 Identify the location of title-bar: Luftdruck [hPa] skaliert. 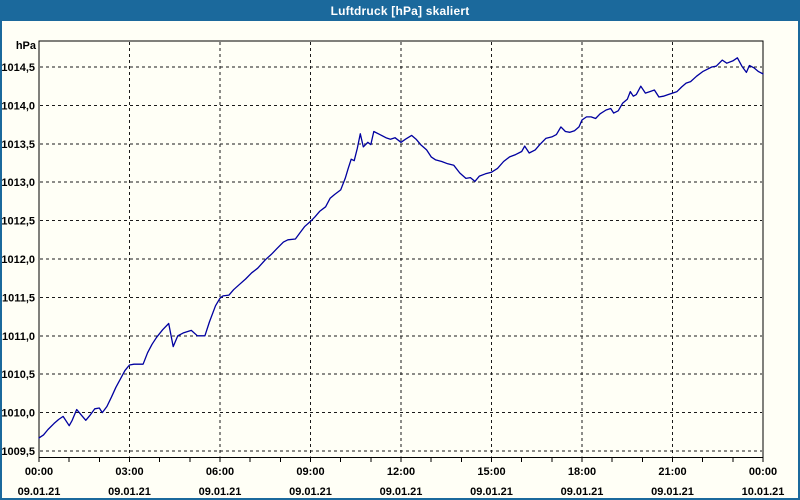
(400, 10).